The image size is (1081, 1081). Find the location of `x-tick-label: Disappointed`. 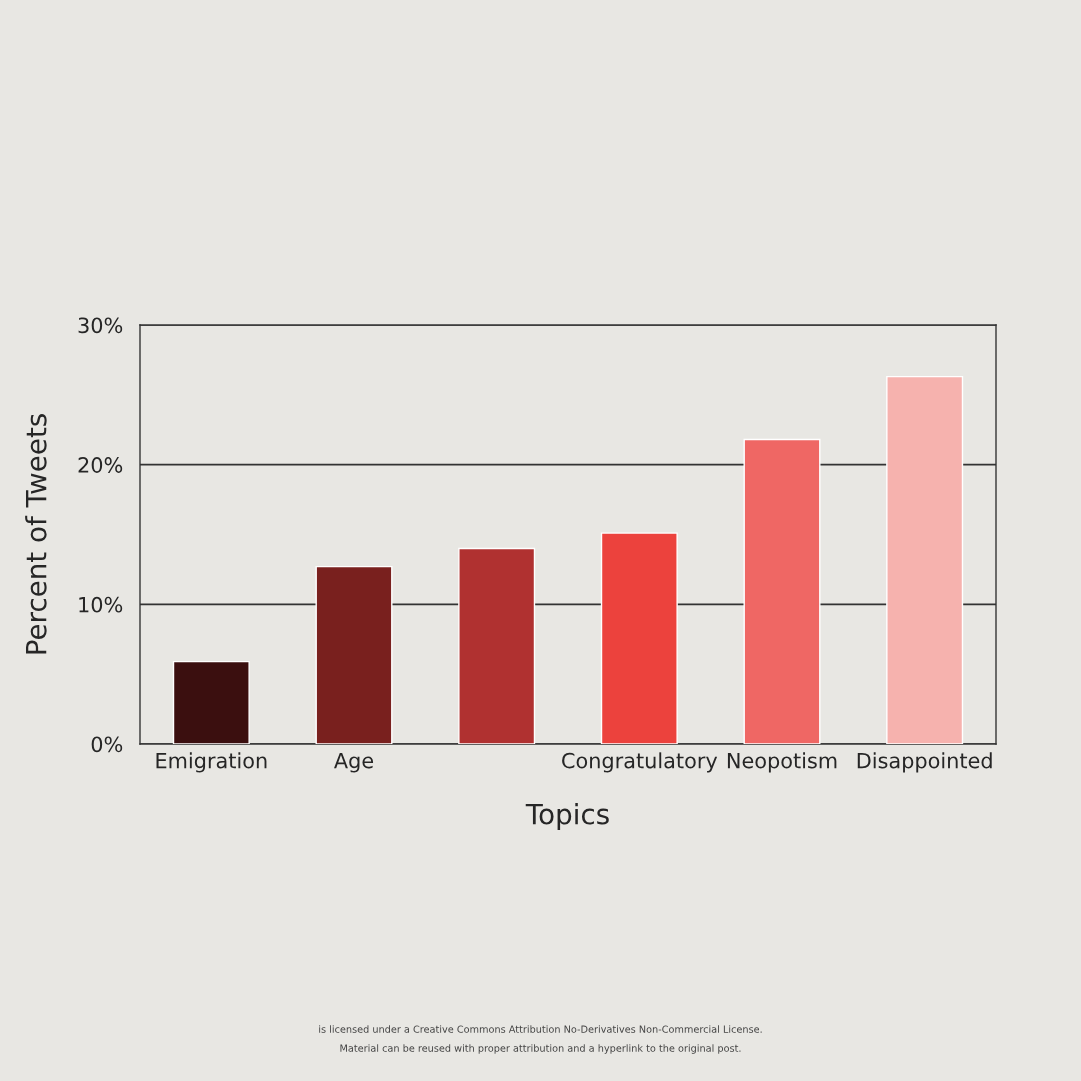

x-tick-label: Disappointed is located at coordinates (924, 762).